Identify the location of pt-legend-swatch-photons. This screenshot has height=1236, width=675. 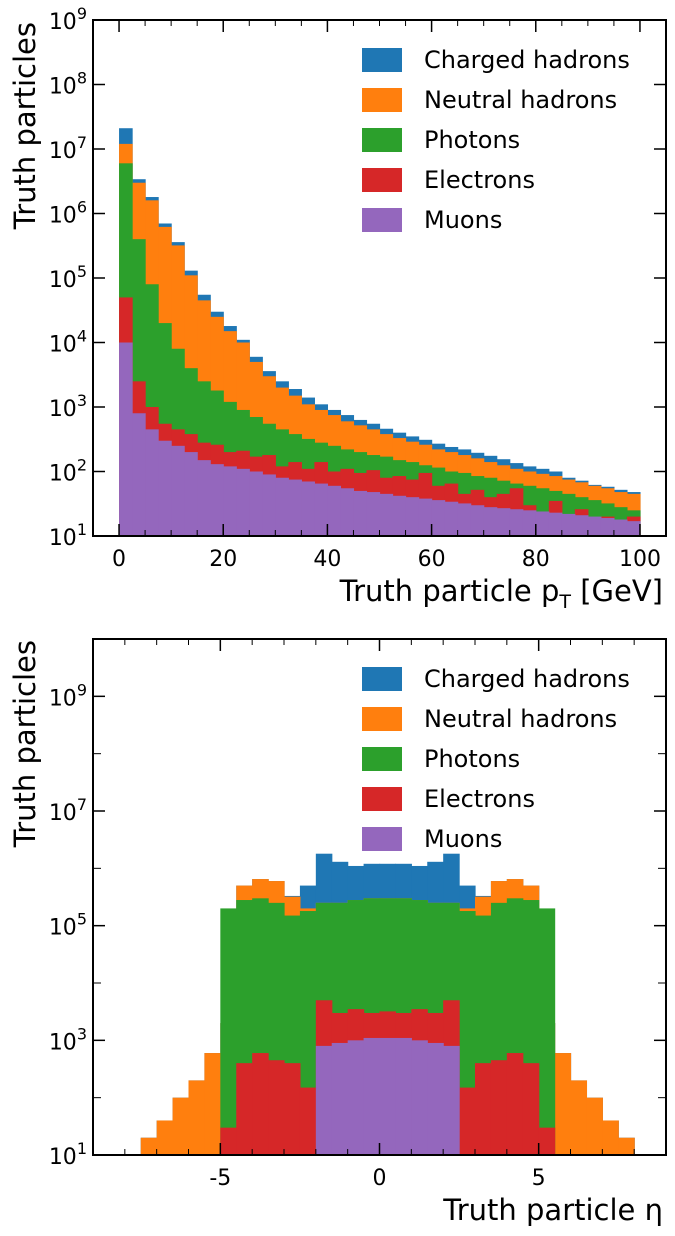
(382, 140).